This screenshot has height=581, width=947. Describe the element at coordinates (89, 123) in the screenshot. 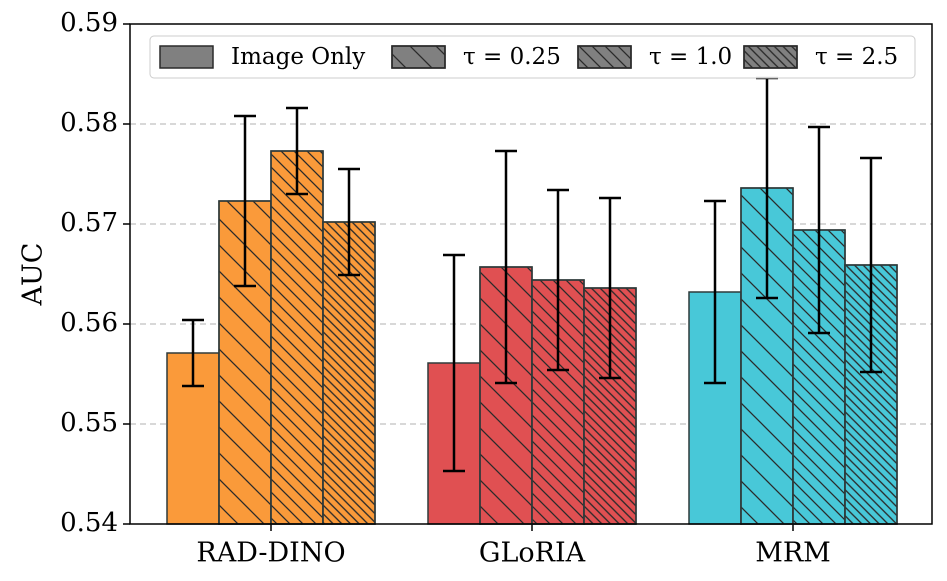

I see `y-tick-label: 0.58` at that location.